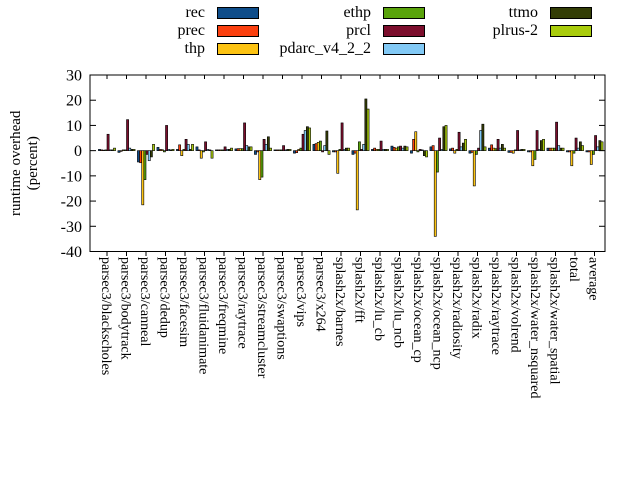  Describe the element at coordinates (359, 290) in the screenshot. I see `x-tick-label: splash2x/fft` at that location.